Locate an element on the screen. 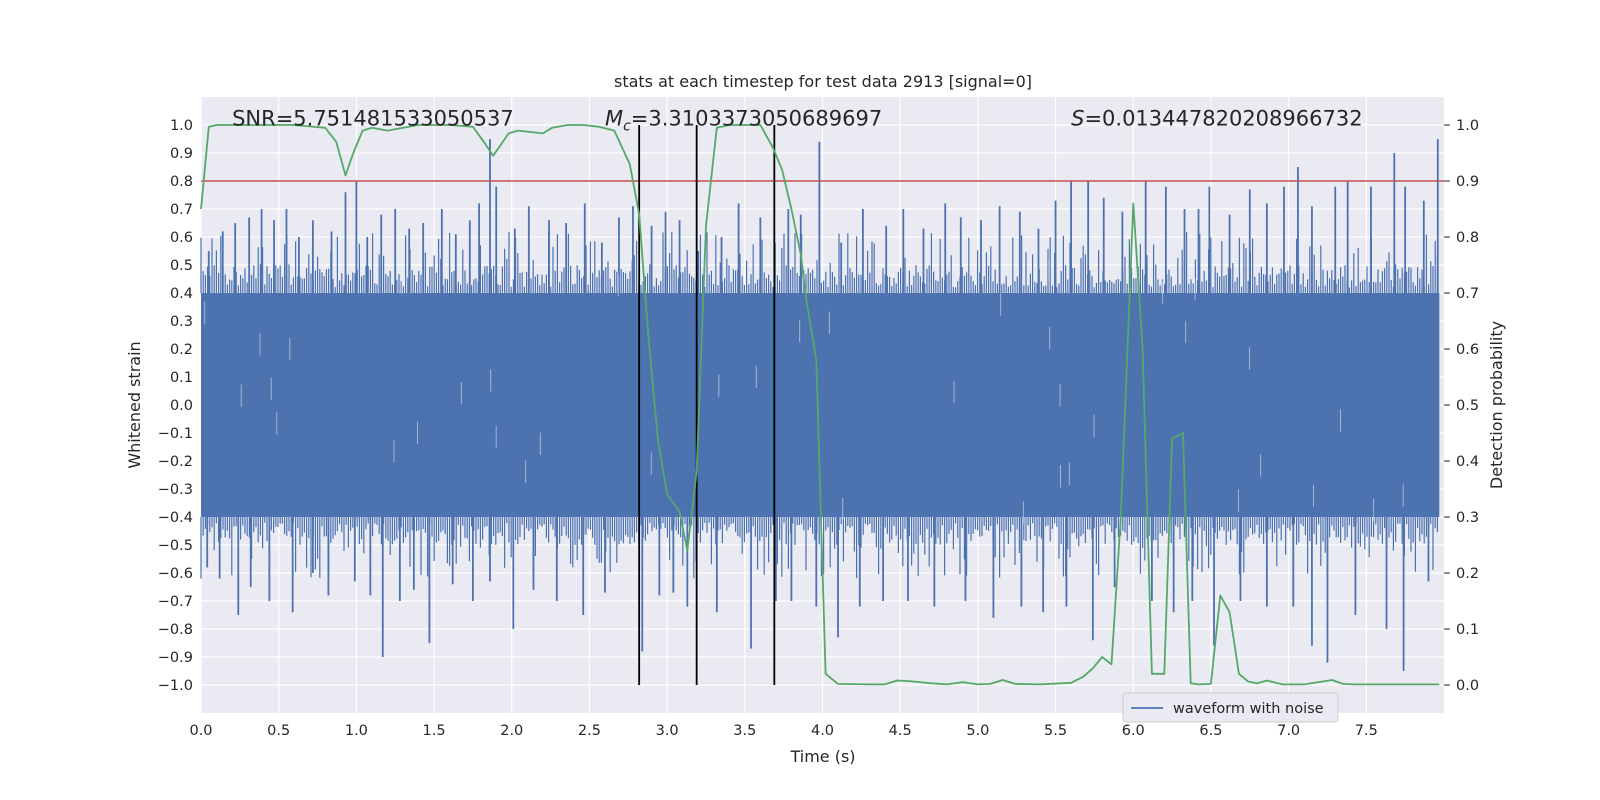 The height and width of the screenshot is (800, 1600). x-tick-label: 2.0 is located at coordinates (511, 731).